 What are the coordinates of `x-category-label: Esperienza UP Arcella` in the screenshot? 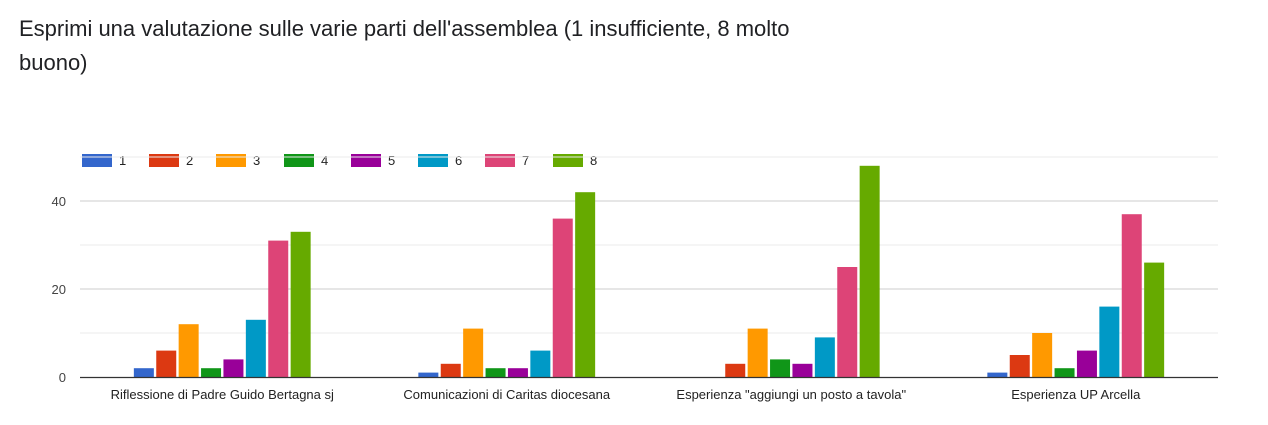 It's located at (1076, 394).